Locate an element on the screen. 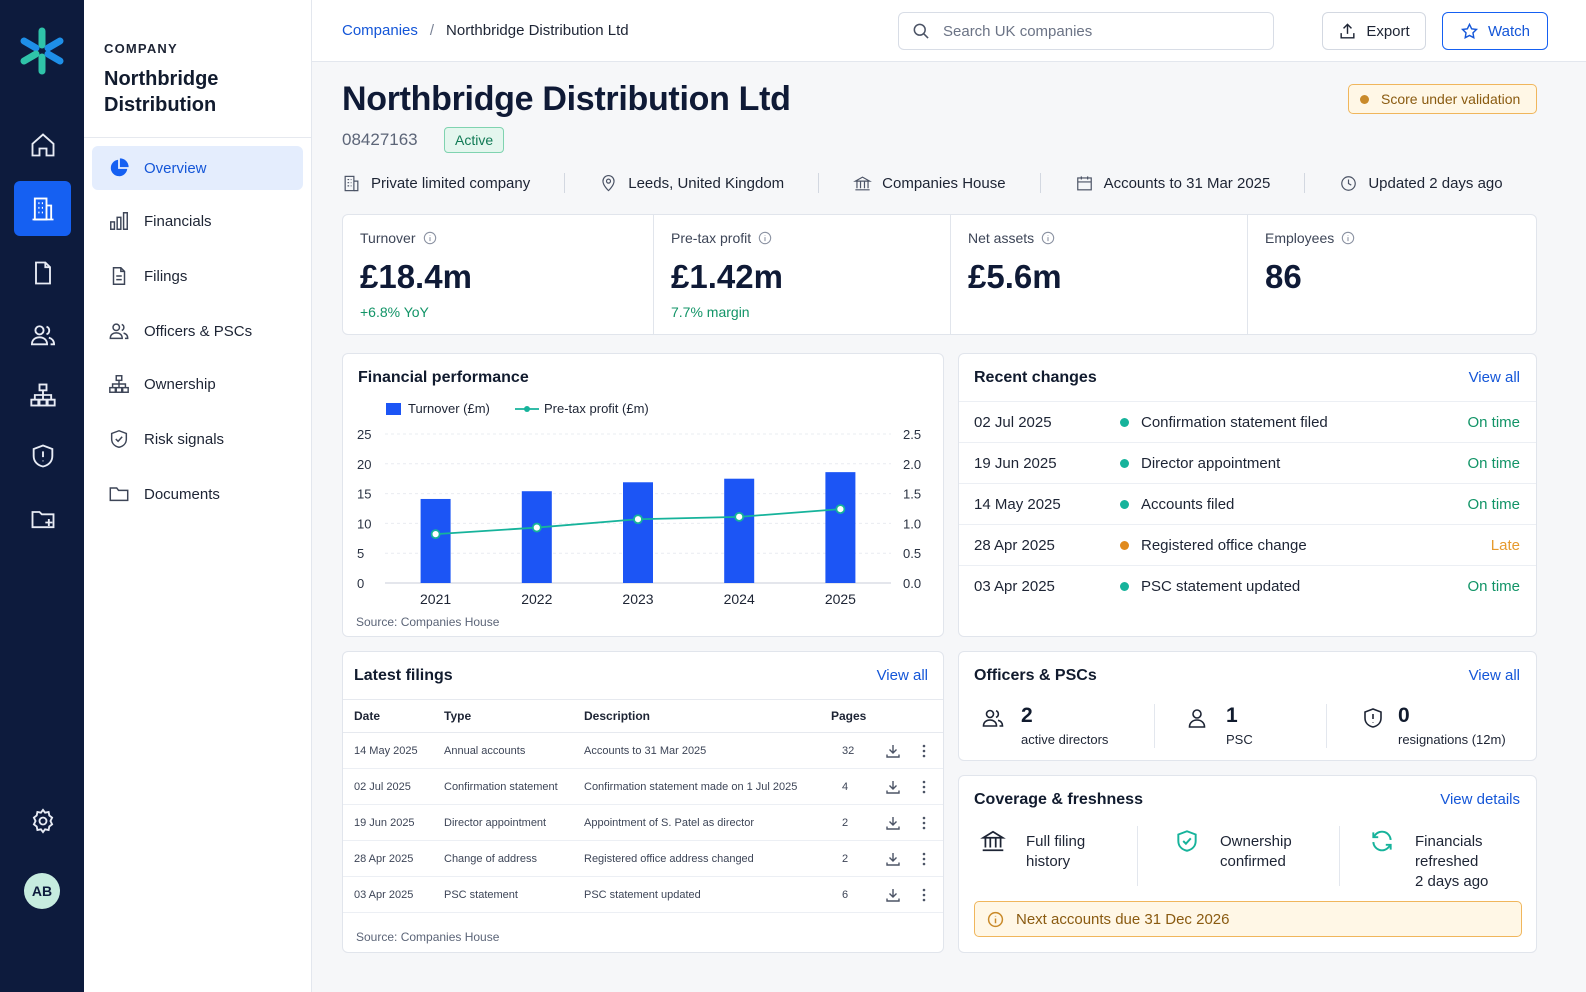 The image size is (1586, 992). sidebar-item-ownership: Ownership is located at coordinates (197, 384).